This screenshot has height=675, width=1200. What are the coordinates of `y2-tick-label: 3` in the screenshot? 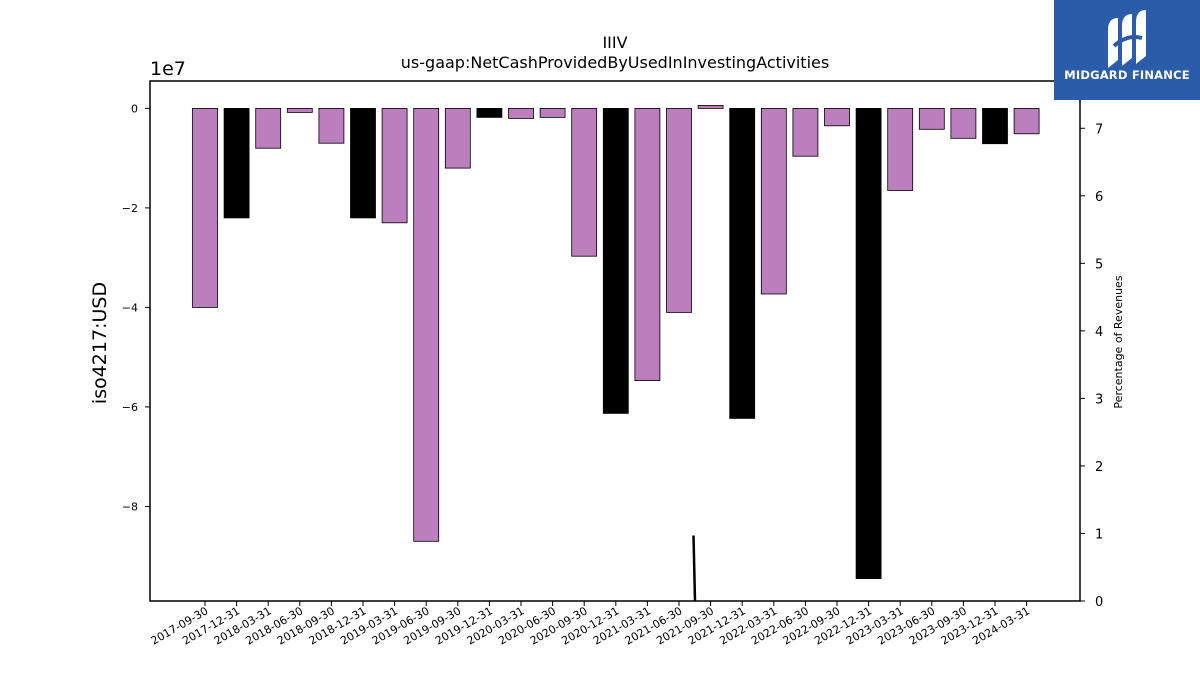 It's located at (1099, 399).